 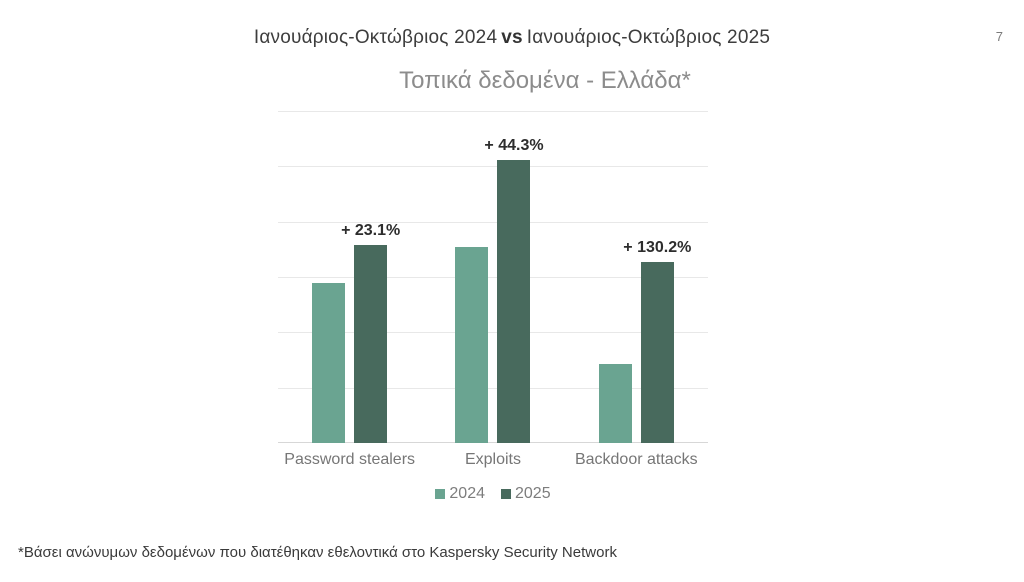 I want to click on bar-2024-backdoor-attacks, so click(x=615, y=403).